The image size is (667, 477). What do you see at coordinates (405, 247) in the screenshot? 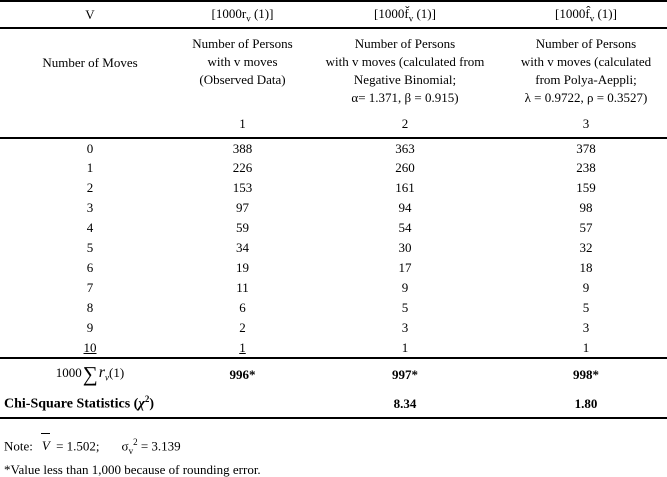
I see `cell-negbin: 30` at bounding box center [405, 247].